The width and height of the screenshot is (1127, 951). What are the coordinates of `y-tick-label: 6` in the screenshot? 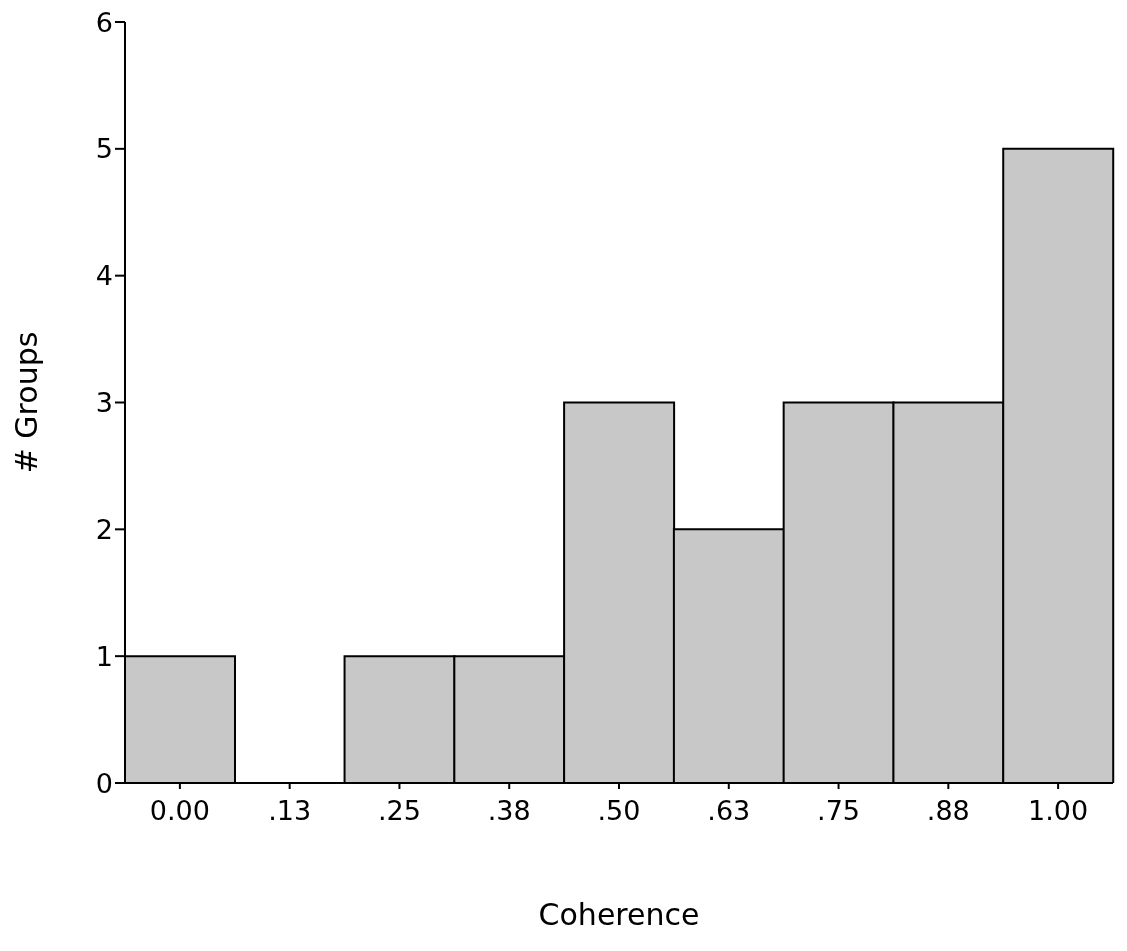 It's located at (104, 22).